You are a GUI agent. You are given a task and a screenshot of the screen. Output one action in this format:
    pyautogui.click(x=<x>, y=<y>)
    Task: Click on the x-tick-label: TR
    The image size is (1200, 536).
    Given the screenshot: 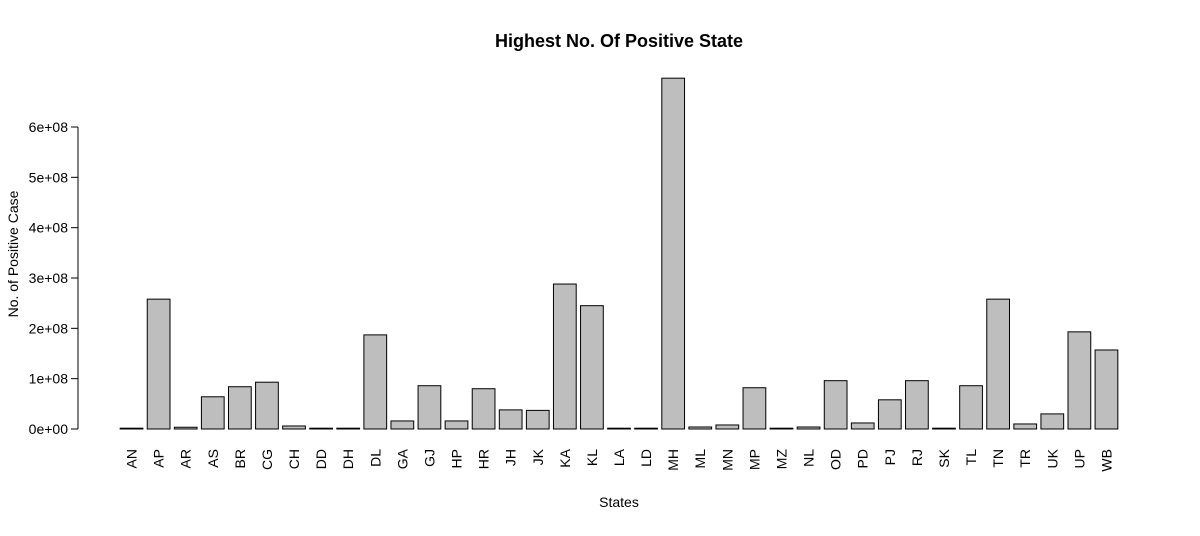 What is the action you would take?
    pyautogui.click(x=1025, y=458)
    